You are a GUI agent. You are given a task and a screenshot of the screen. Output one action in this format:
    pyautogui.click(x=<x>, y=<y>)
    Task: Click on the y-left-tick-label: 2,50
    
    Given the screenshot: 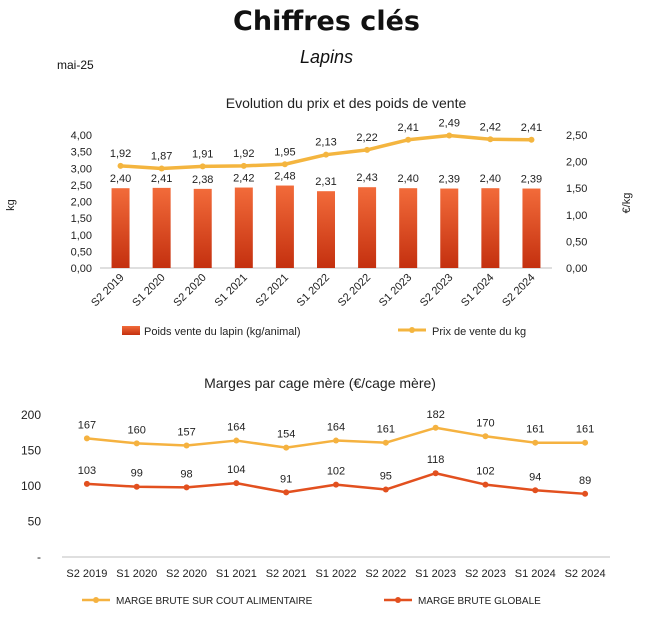 What is the action you would take?
    pyautogui.click(x=81, y=186)
    